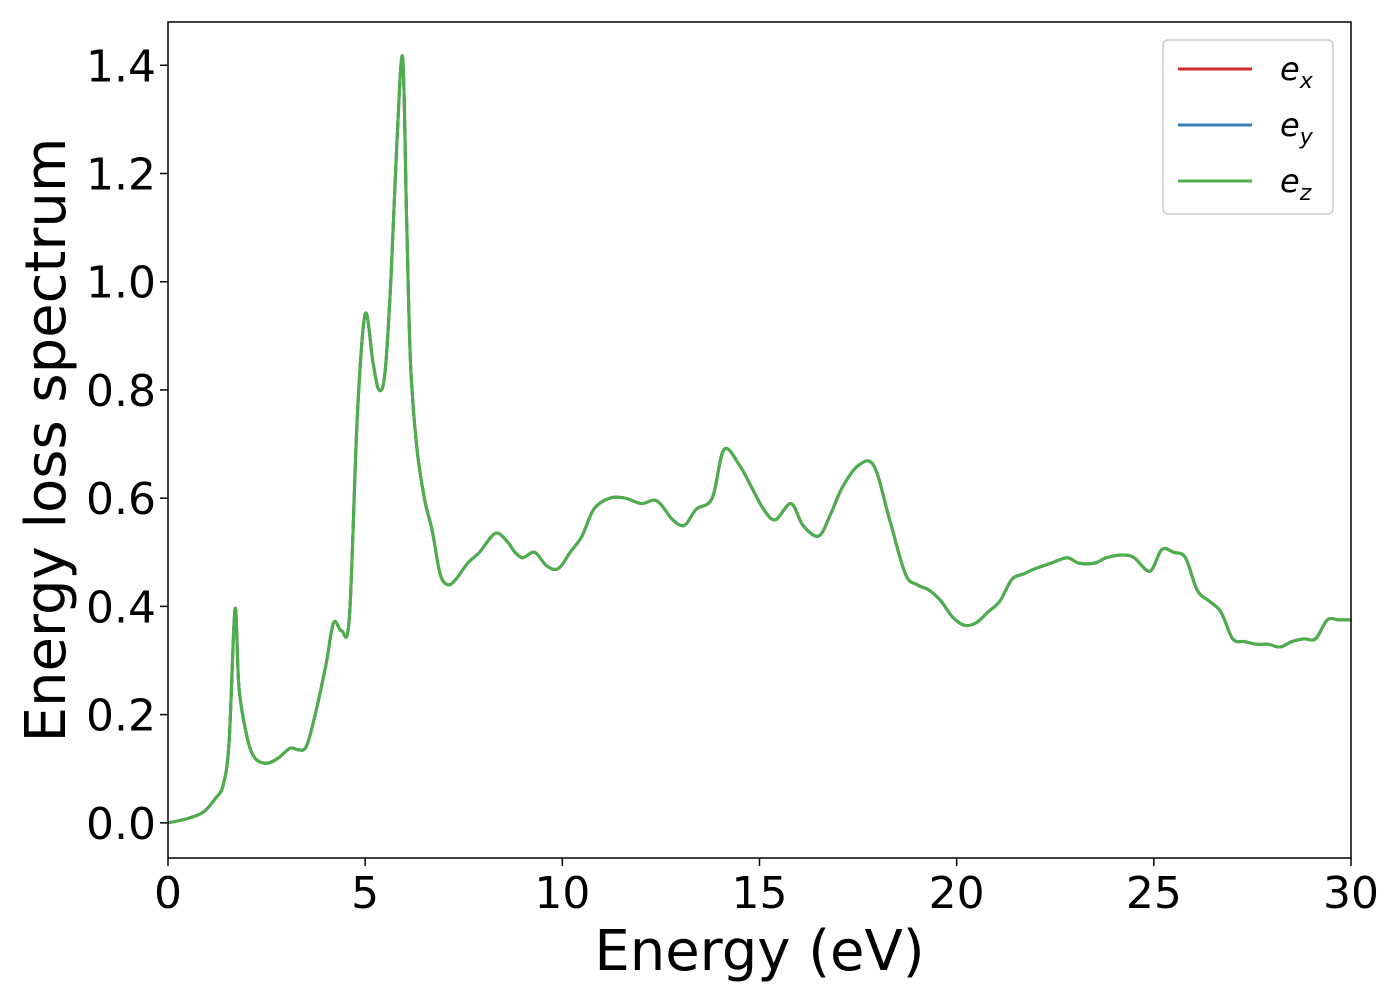 The width and height of the screenshot is (1400, 1000). What do you see at coordinates (46, 440) in the screenshot?
I see `y-axis-label: Energy loss spectrum` at bounding box center [46, 440].